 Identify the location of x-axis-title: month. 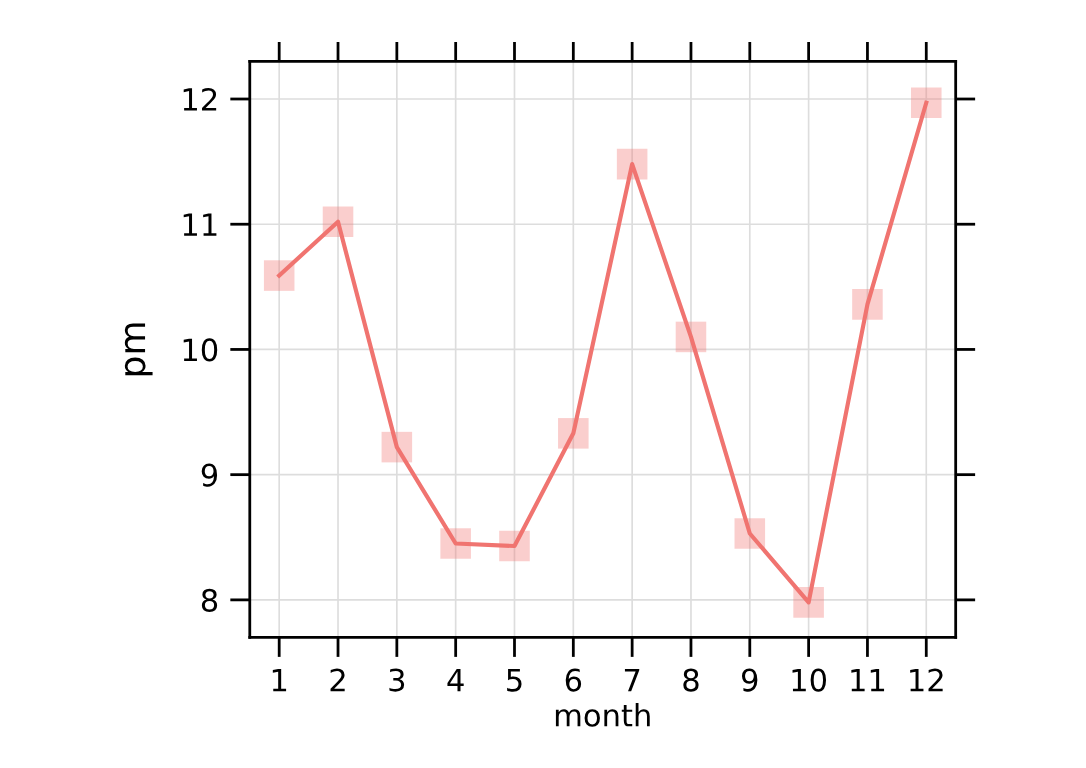
(602, 715).